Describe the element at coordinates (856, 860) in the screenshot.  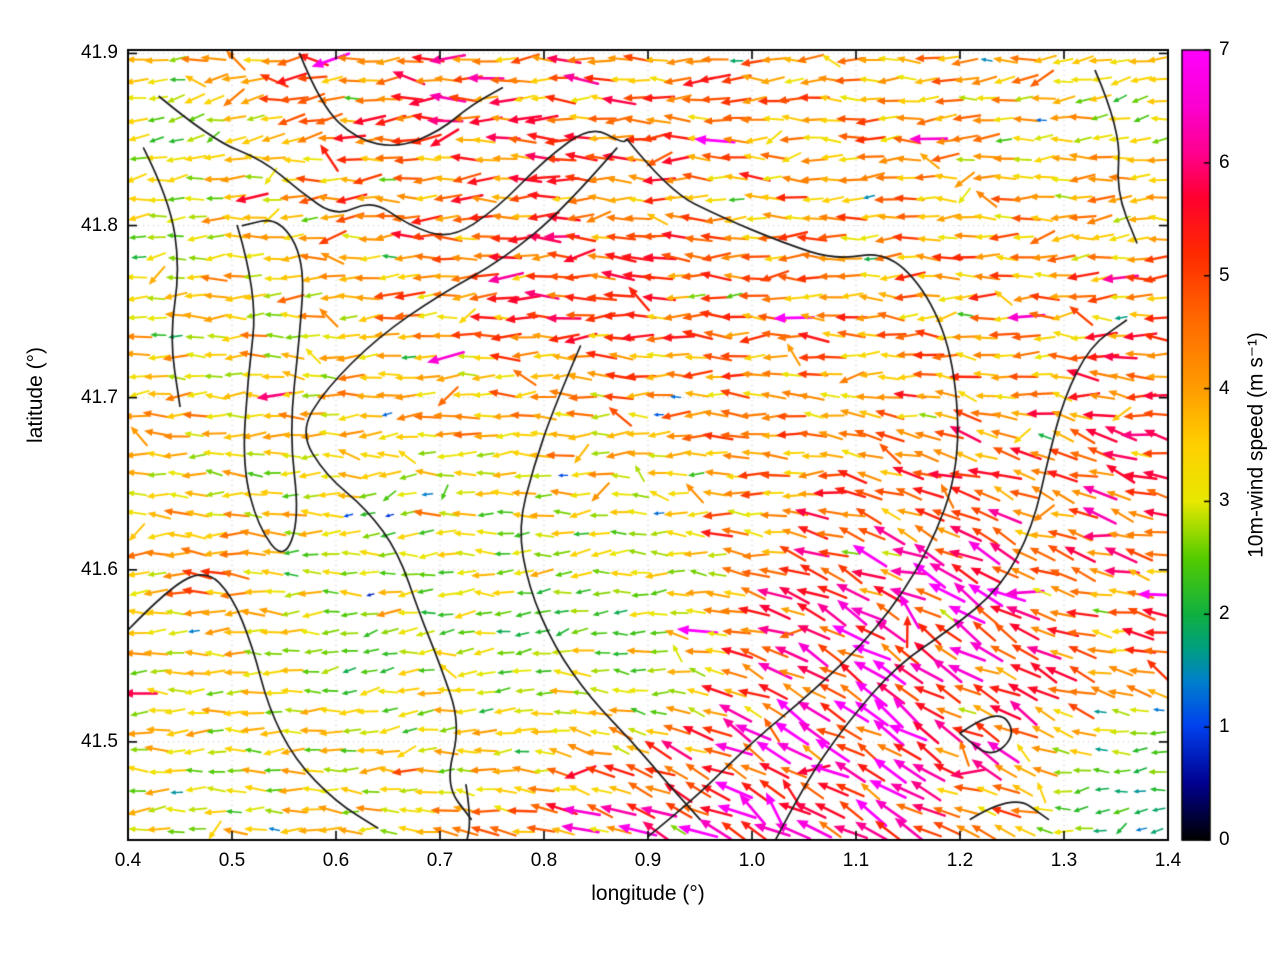
I see `x-tick-label: 1.1` at that location.